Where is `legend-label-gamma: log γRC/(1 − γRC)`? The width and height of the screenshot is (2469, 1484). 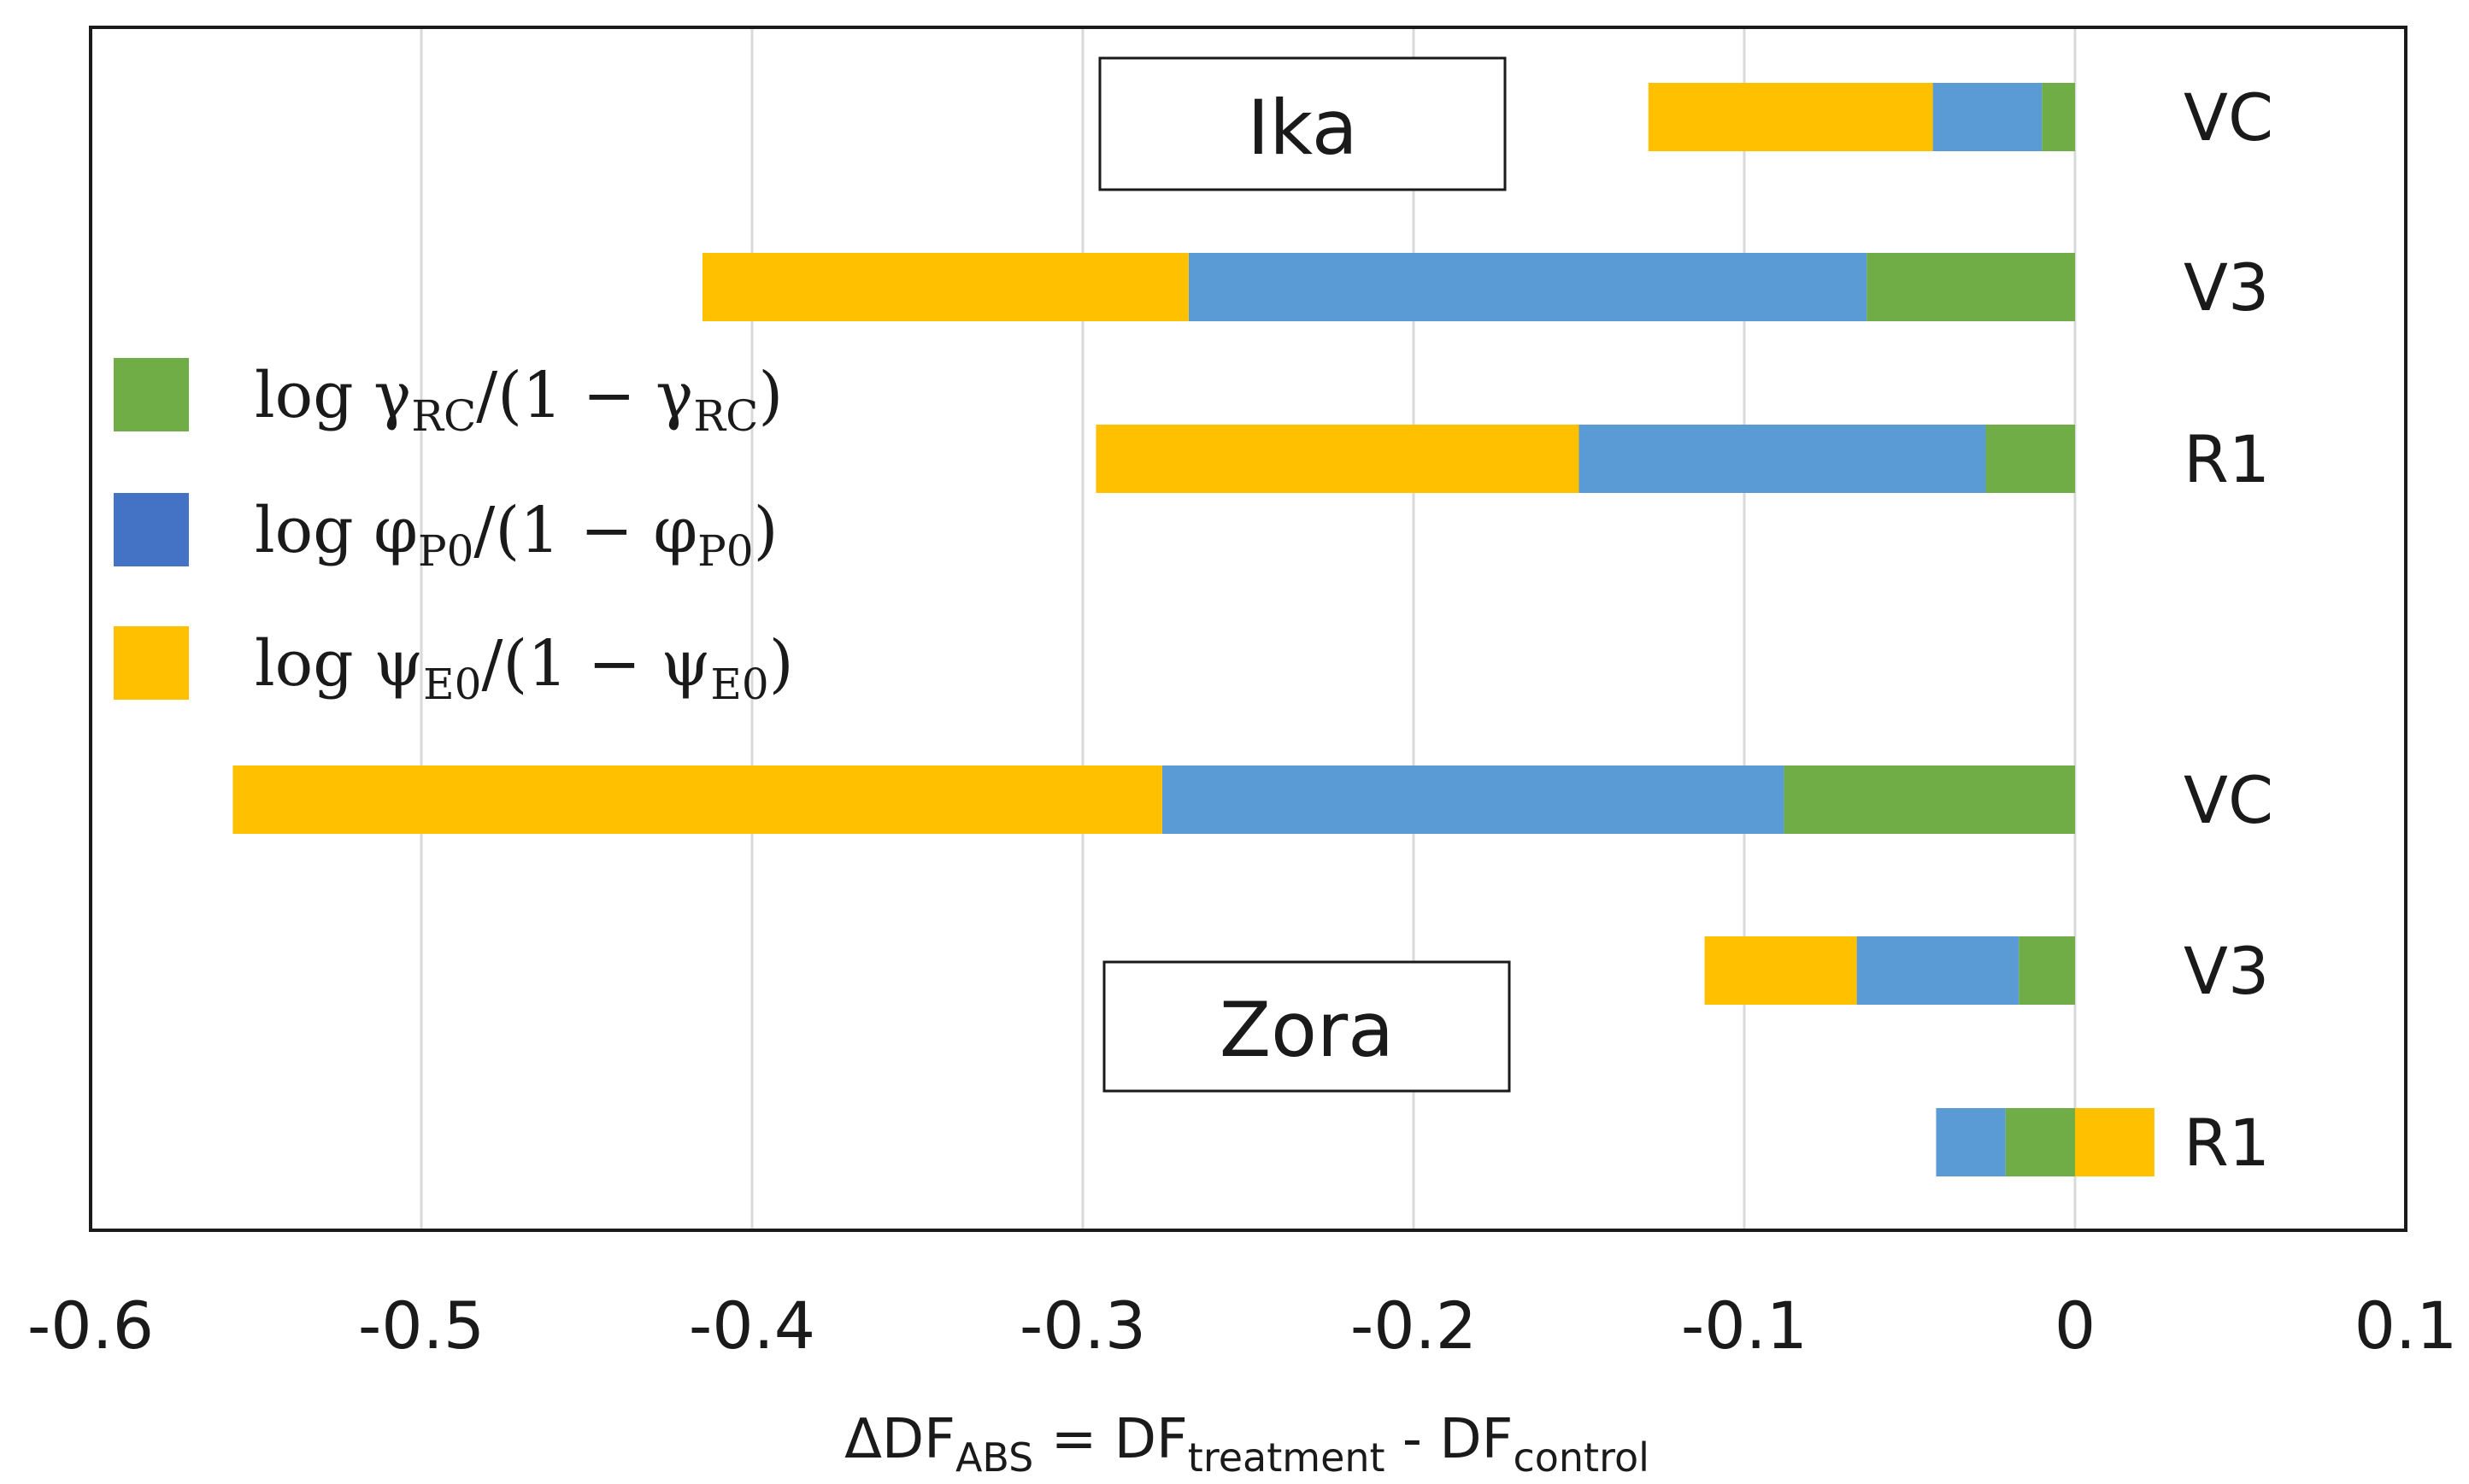
legend-label-gamma: log γRC/(1 − γRC) is located at coordinates (519, 400).